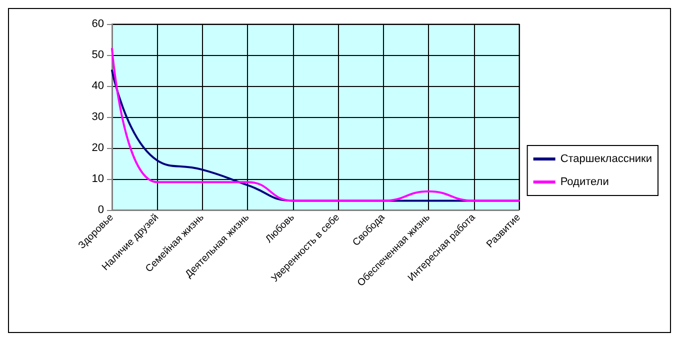 Image resolution: width=679 pixels, height=341 pixels. What do you see at coordinates (584, 182) in the screenshot?
I see `legend-label: Родители` at bounding box center [584, 182].